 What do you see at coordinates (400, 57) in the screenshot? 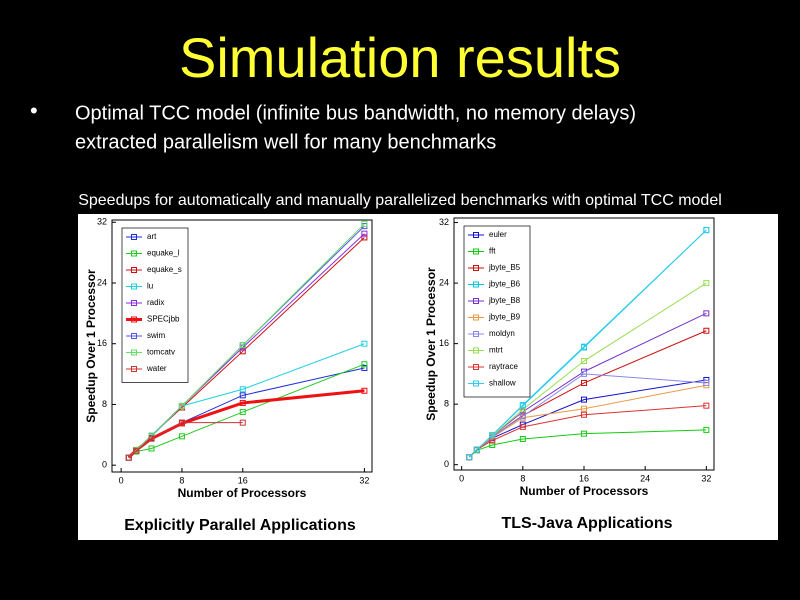
I see `slide-title: Simulation results` at bounding box center [400, 57].